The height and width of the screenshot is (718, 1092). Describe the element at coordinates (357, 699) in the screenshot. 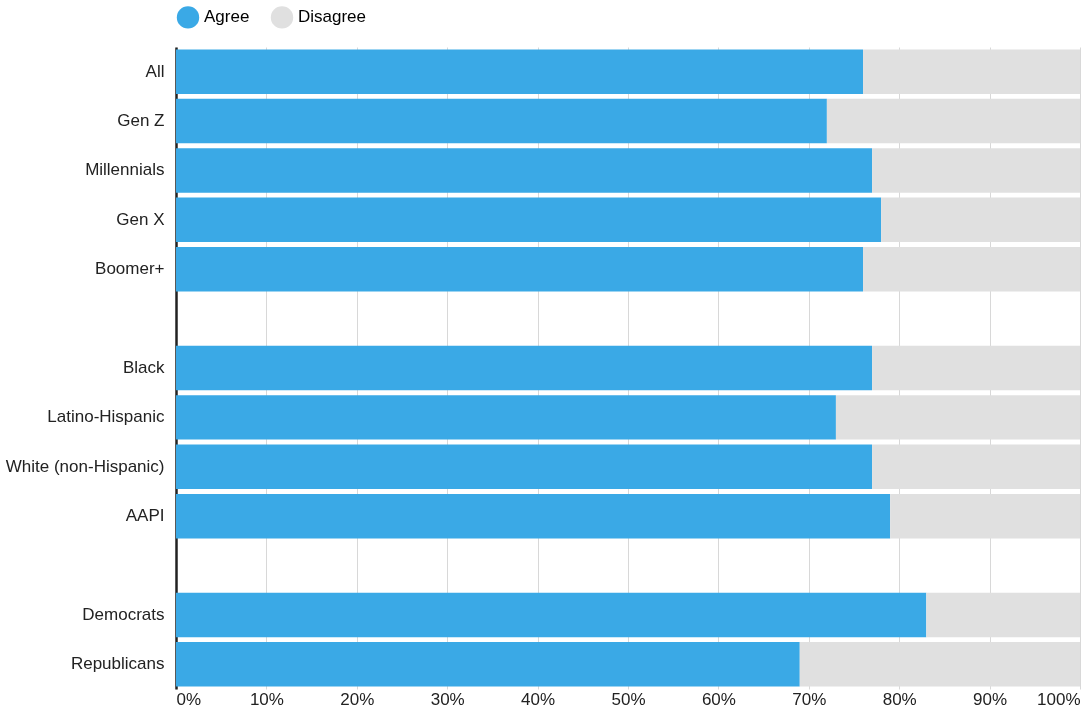

I see `x-tick-label: 20%` at that location.